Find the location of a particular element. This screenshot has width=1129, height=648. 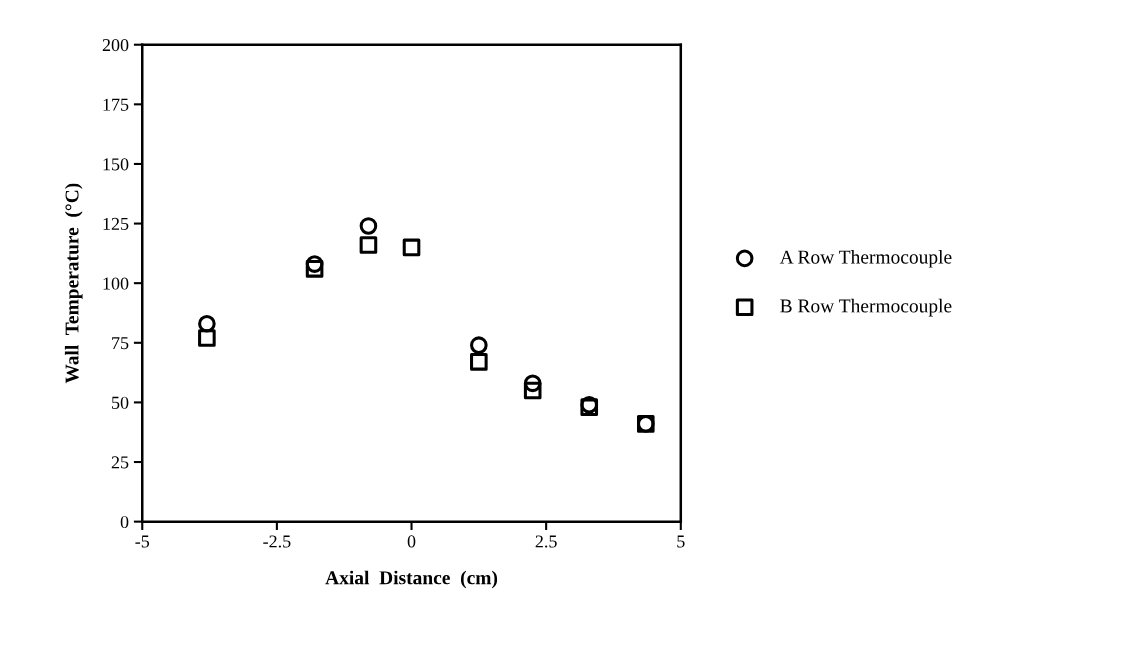

legend-label: B Row Thermocouple is located at coordinates (866, 307).